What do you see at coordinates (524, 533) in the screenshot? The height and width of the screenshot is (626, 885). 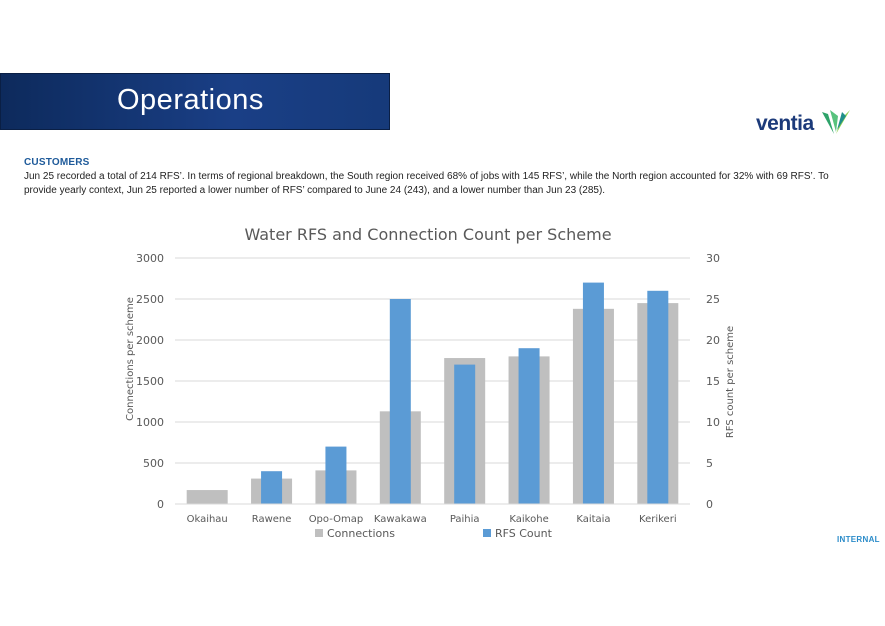 I see `legend-label-rfs: RFS Count` at bounding box center [524, 533].